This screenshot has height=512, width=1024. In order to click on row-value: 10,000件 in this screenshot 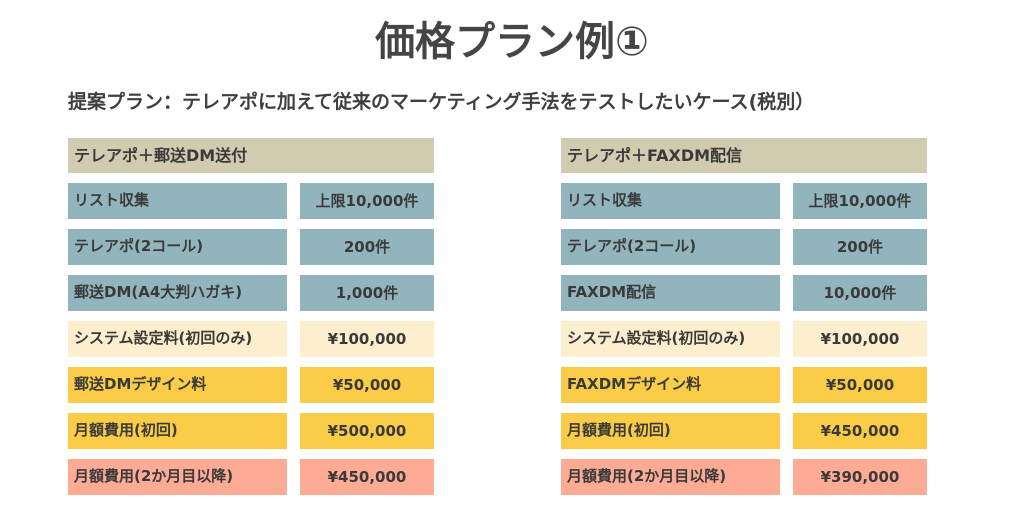, I will do `click(860, 293)`.